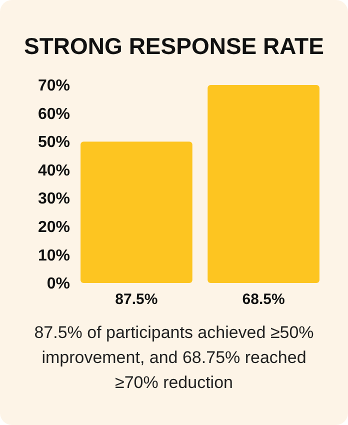  I want to click on y-tick-label: 30%, so click(54, 199).